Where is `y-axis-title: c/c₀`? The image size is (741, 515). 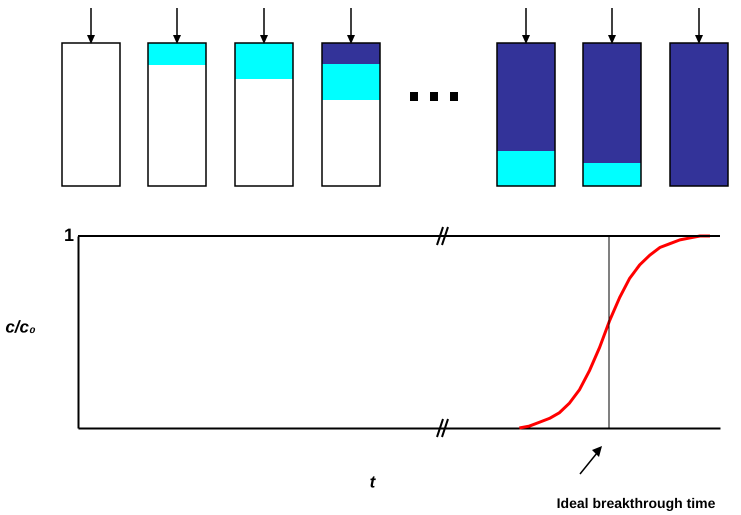
y-axis-title: c/c₀ is located at coordinates (20, 327).